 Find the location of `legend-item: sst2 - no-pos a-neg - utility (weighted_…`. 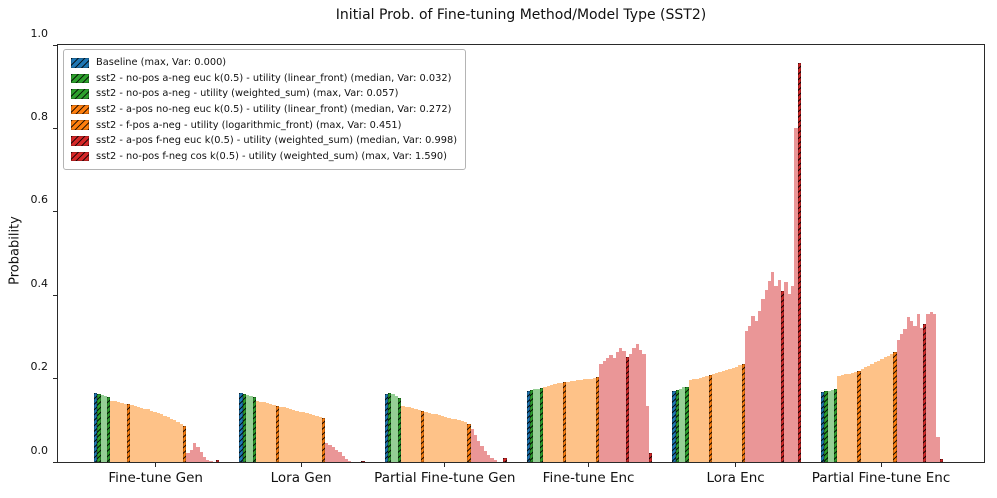

legend-item: sst2 - no-pos a-neg - utility (weighted_… is located at coordinates (264, 94).